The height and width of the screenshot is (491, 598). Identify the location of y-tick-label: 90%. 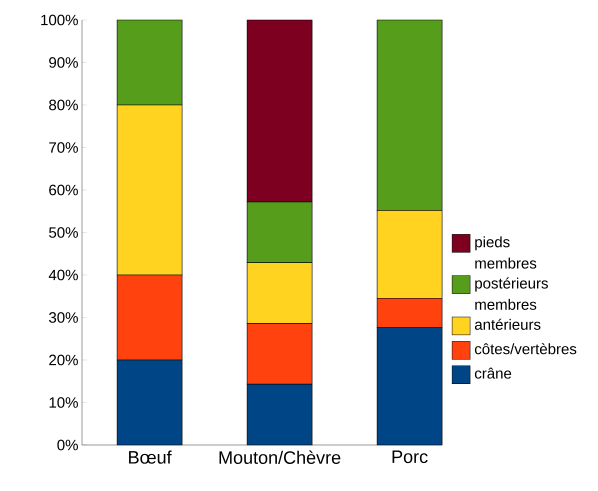
(63, 62).